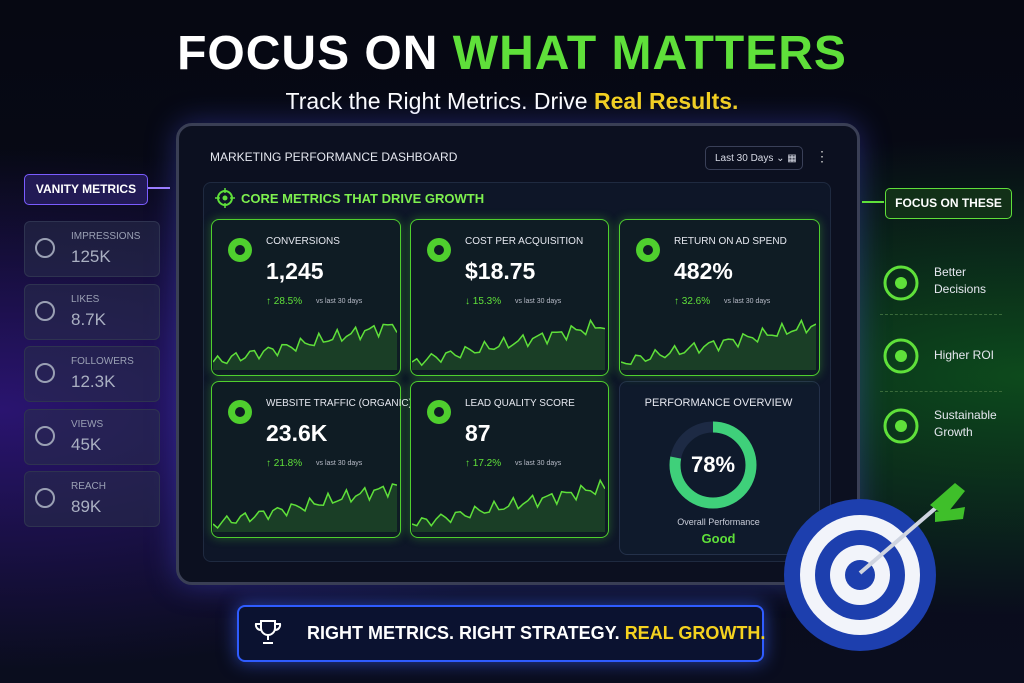  What do you see at coordinates (692, 301) in the screenshot?
I see `metric-change: ↑ 32.6%` at bounding box center [692, 301].